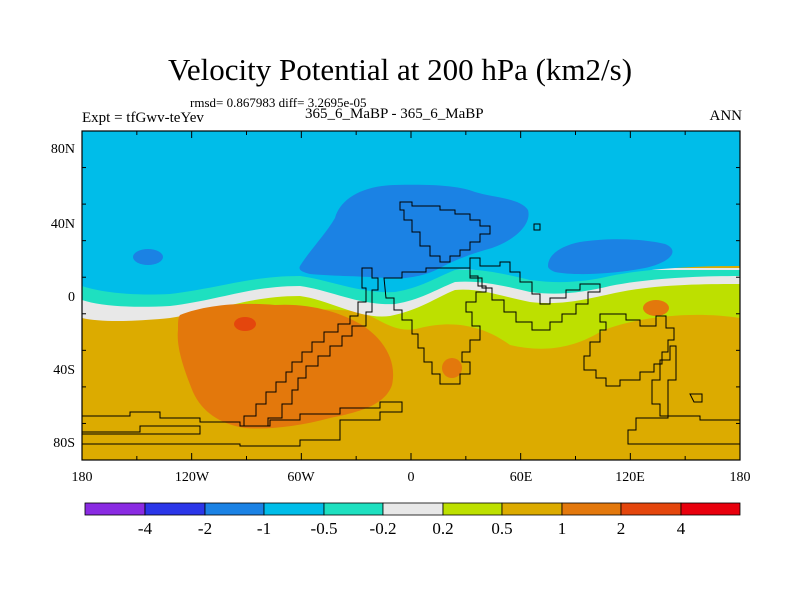 This screenshot has width=800, height=600. What do you see at coordinates (411, 477) in the screenshot?
I see `lon-label-0: 0` at bounding box center [411, 477].